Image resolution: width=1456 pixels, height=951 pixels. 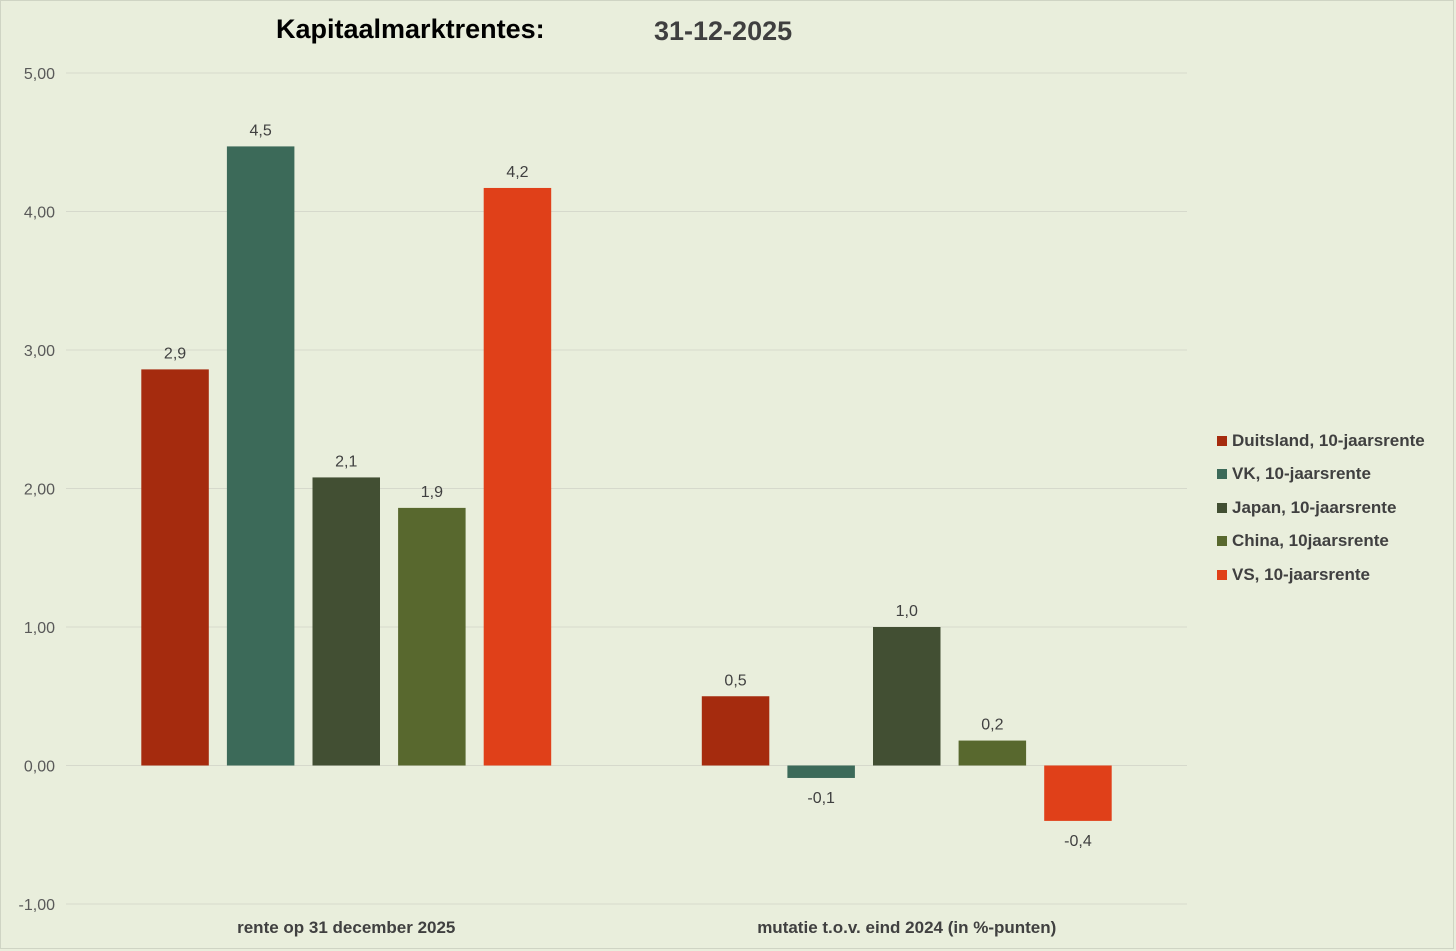 What do you see at coordinates (723, 31) in the screenshot?
I see `chart-date: 31-12-2025` at bounding box center [723, 31].